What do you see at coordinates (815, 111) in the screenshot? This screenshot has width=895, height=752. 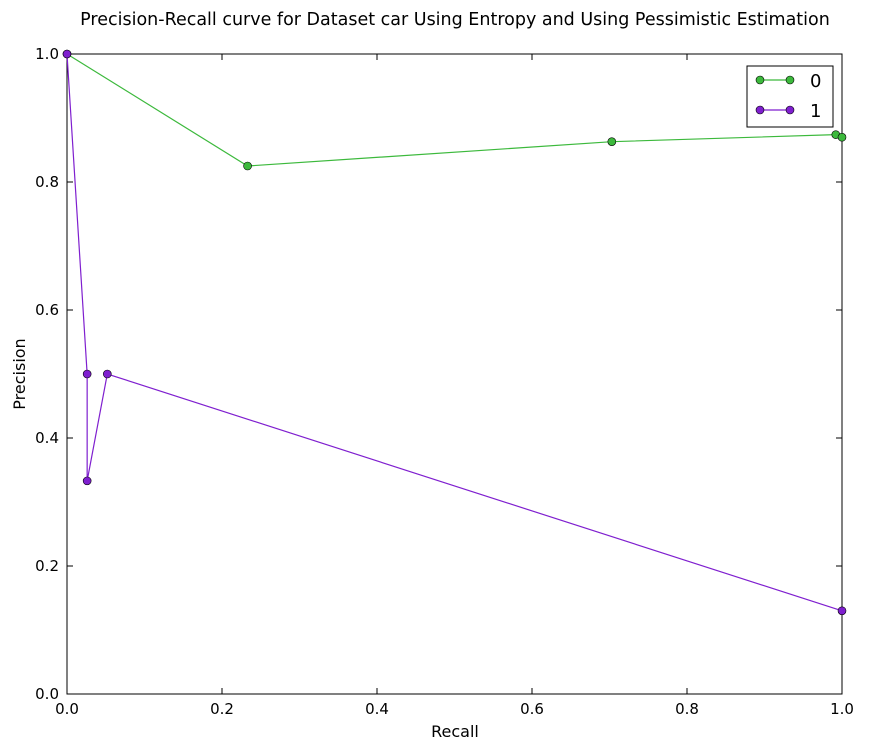 I see `legend-label-1: 1` at bounding box center [815, 111].